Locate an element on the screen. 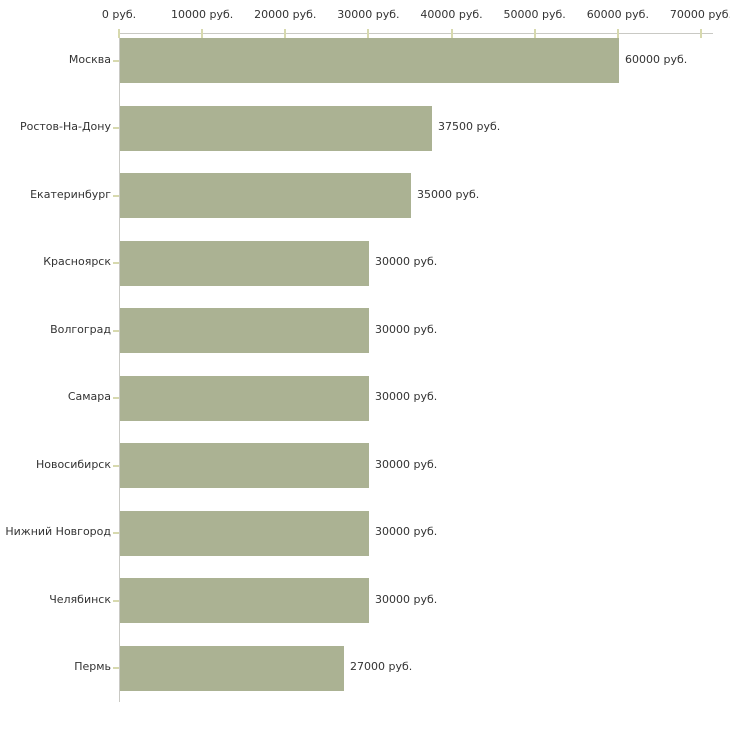  category-label: Пермь is located at coordinates (92, 667).